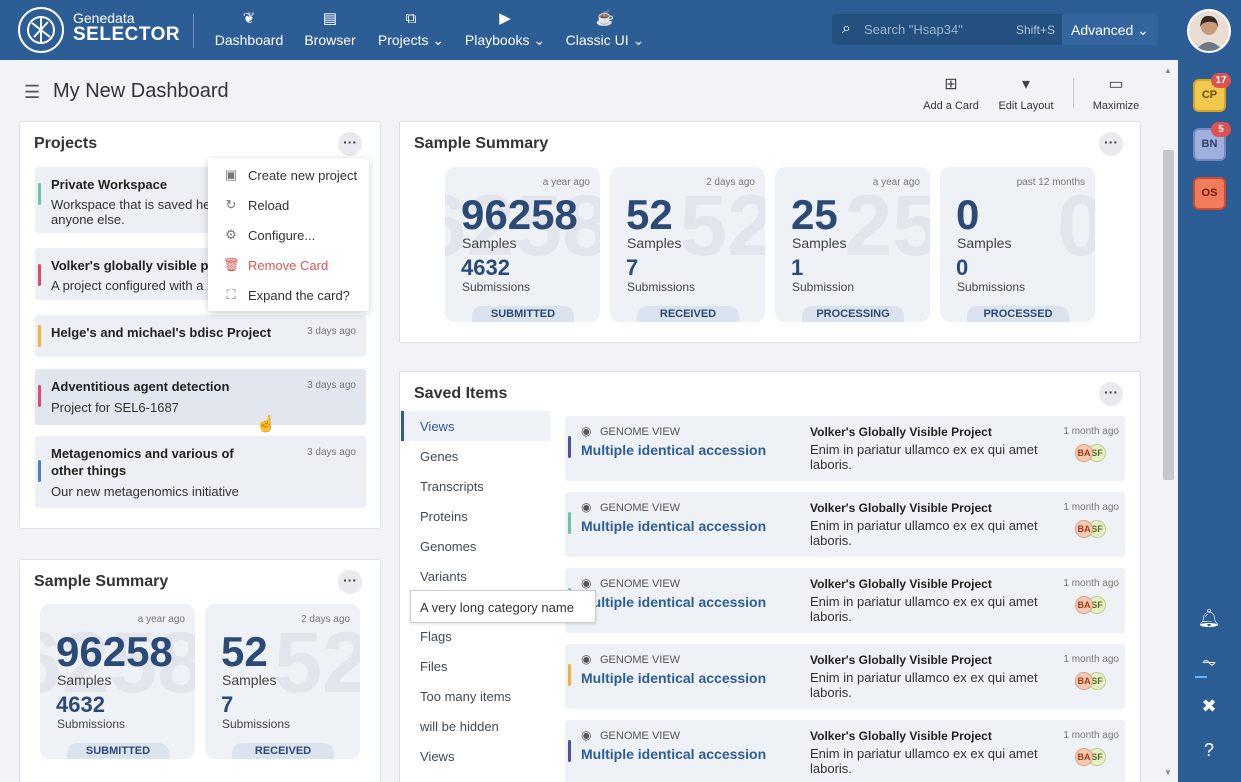  I want to click on project-name: Helge's and michael's bdisc Project, so click(161, 332).